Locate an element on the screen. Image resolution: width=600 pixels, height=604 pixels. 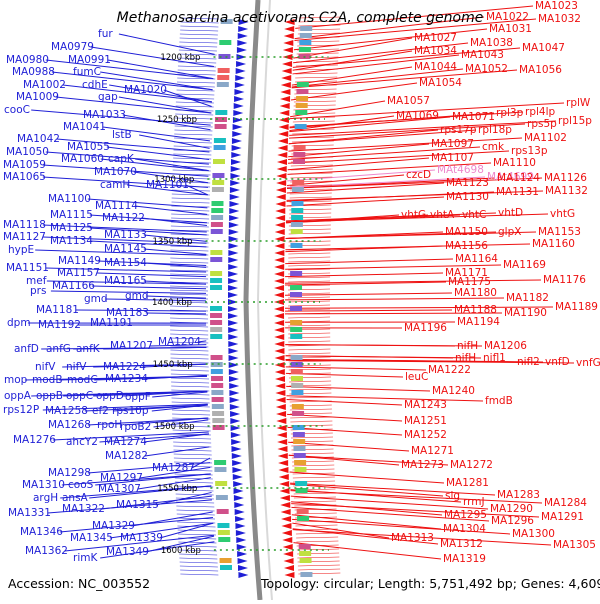
right-gene-label: rrmJ is located at coordinates (474, 502).